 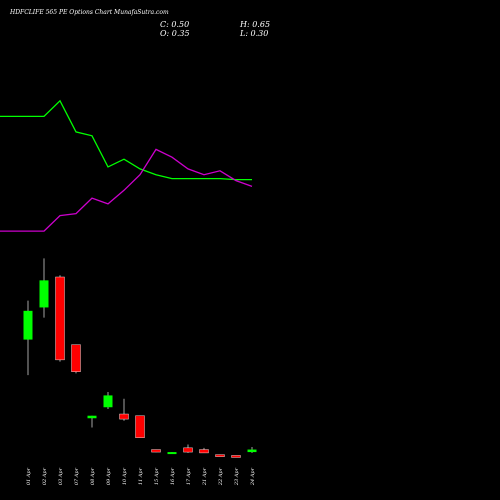 What do you see at coordinates (29, 476) in the screenshot?
I see `x-tick-label: 01 Apr` at bounding box center [29, 476].